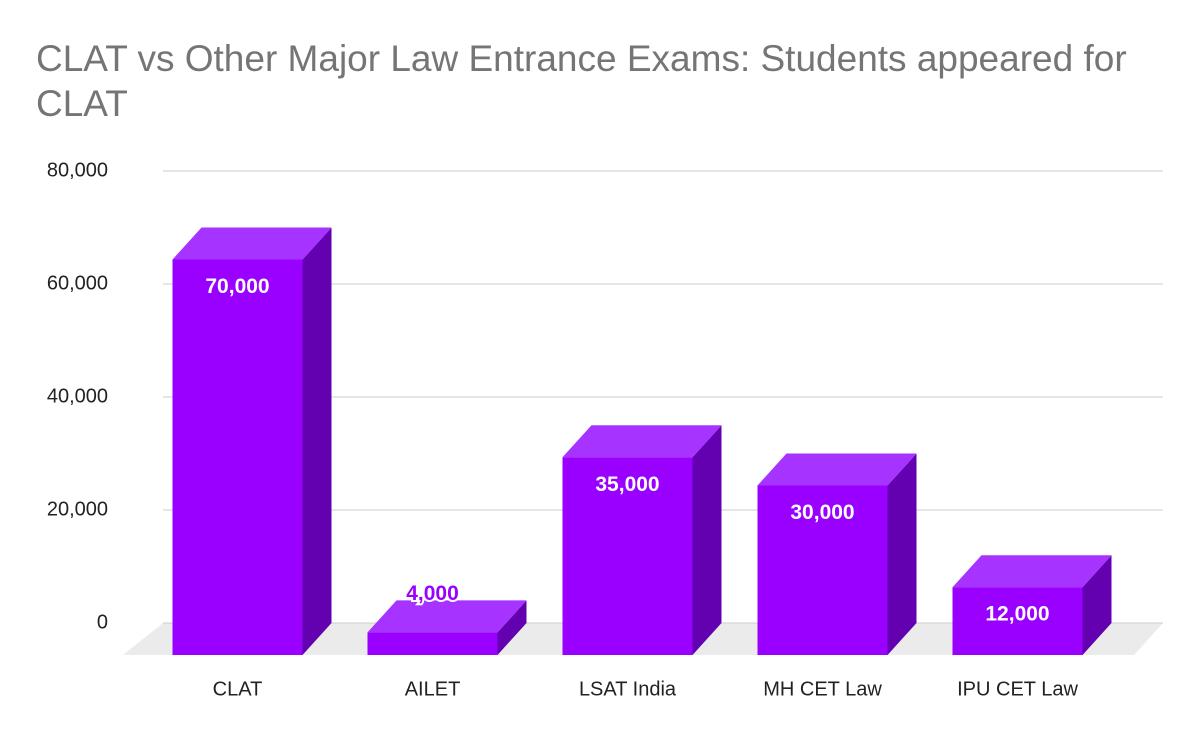  I want to click on data-label: 4,000, so click(432, 593).